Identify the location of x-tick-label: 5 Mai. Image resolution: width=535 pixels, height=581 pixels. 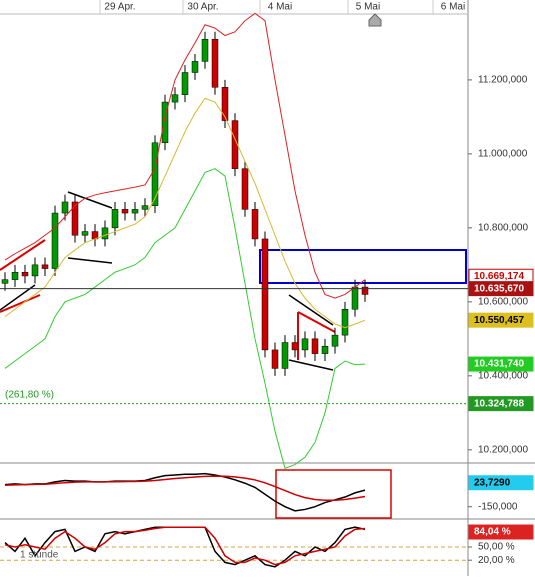
(368, 7).